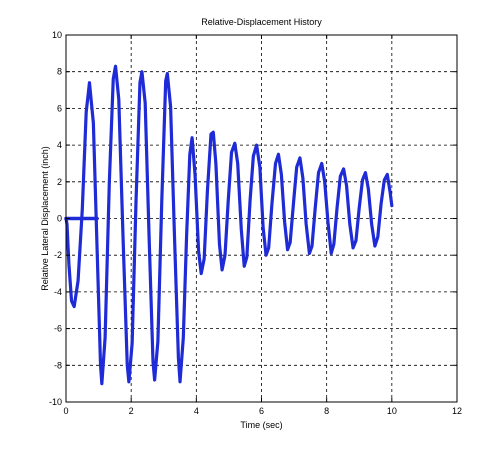 Image resolution: width=504 pixels, height=453 pixels. What do you see at coordinates (57, 35) in the screenshot?
I see `y-tick-label: 10` at bounding box center [57, 35].